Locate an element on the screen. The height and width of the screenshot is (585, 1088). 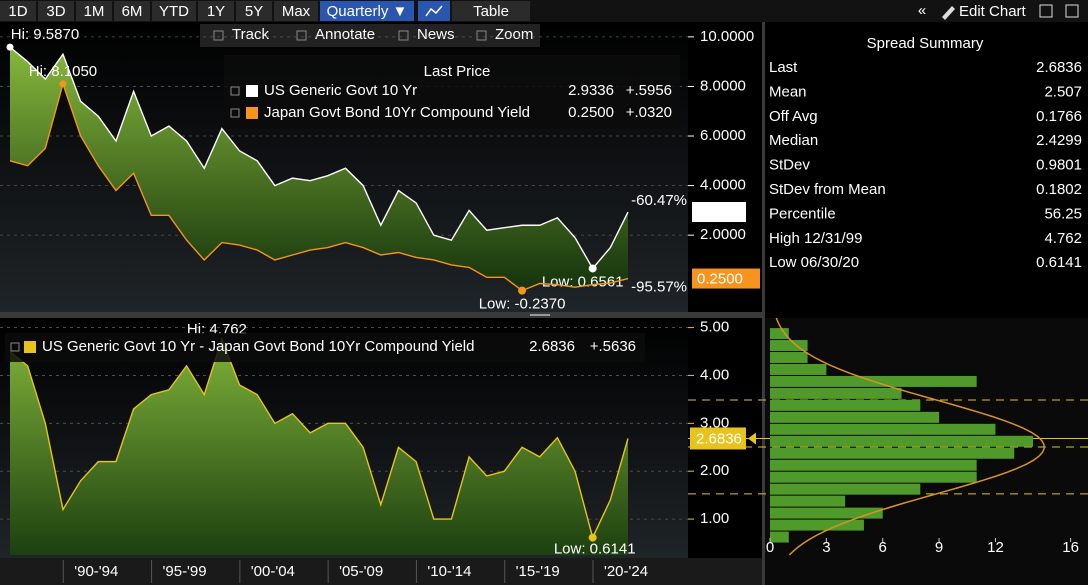
divider is located at coordinates (763, 303).